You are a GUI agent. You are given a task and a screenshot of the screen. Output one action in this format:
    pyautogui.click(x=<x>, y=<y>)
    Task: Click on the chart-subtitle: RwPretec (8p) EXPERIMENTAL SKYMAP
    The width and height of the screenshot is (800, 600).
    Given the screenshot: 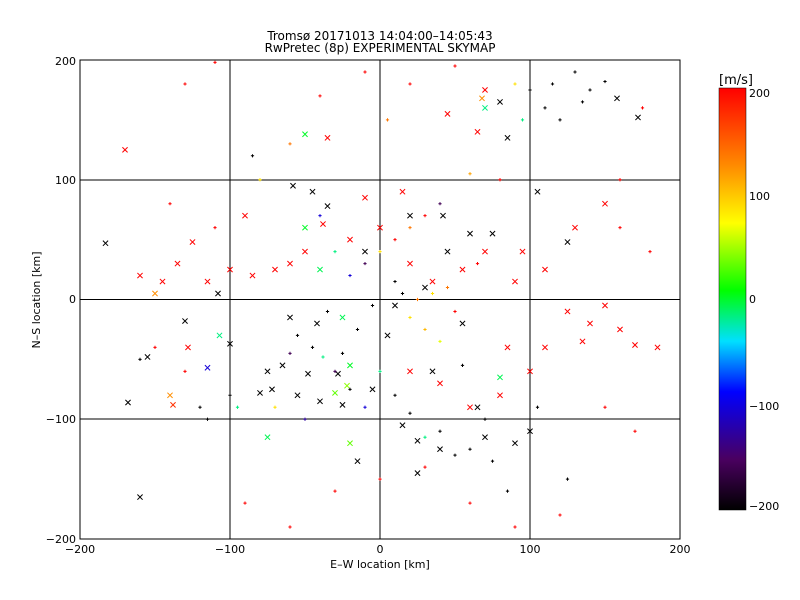 What is the action you would take?
    pyautogui.click(x=380, y=48)
    